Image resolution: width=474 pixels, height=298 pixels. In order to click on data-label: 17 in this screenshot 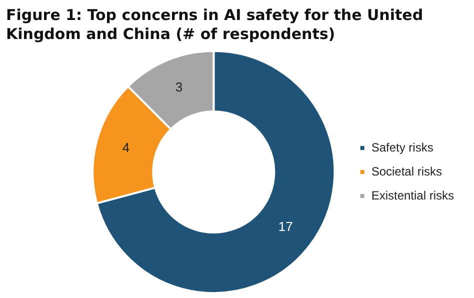, I will do `click(285, 226)`.